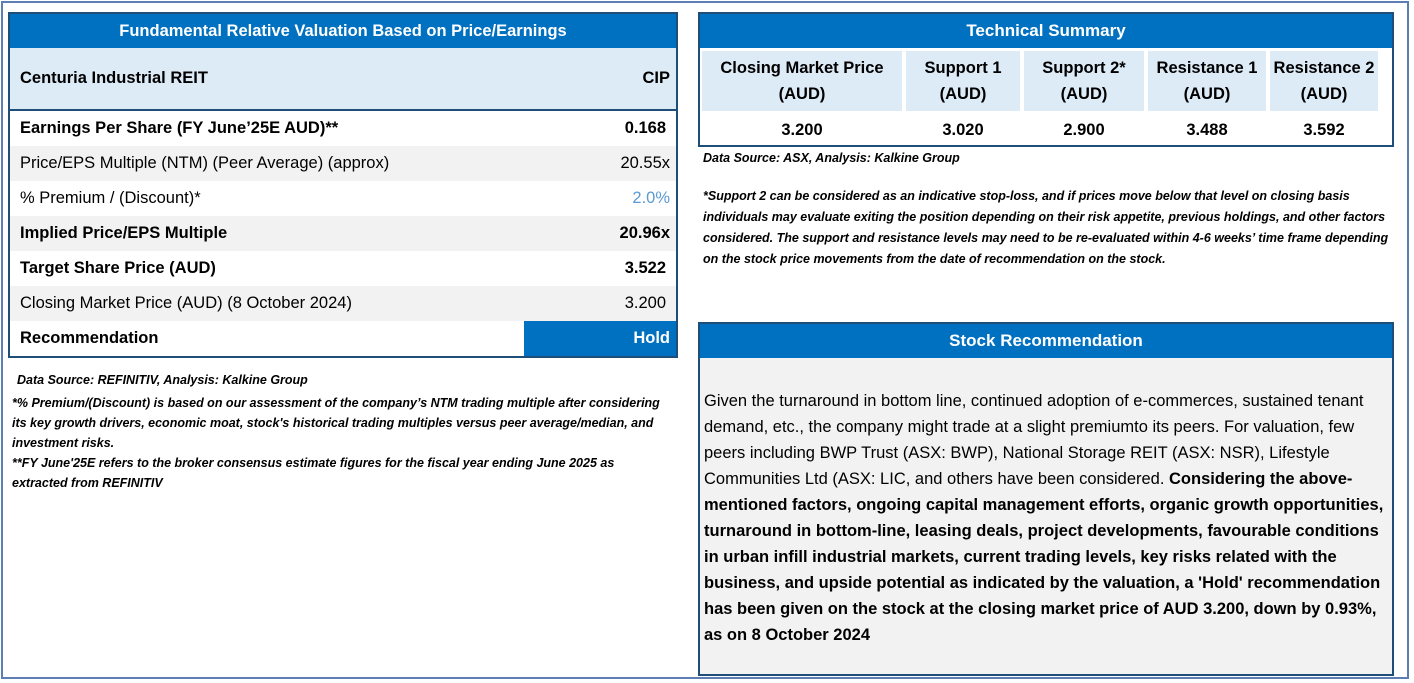 This screenshot has width=1414, height=683. I want to click on tech-column: Closing Market Price (AUD) 3.200, so click(802, 99).